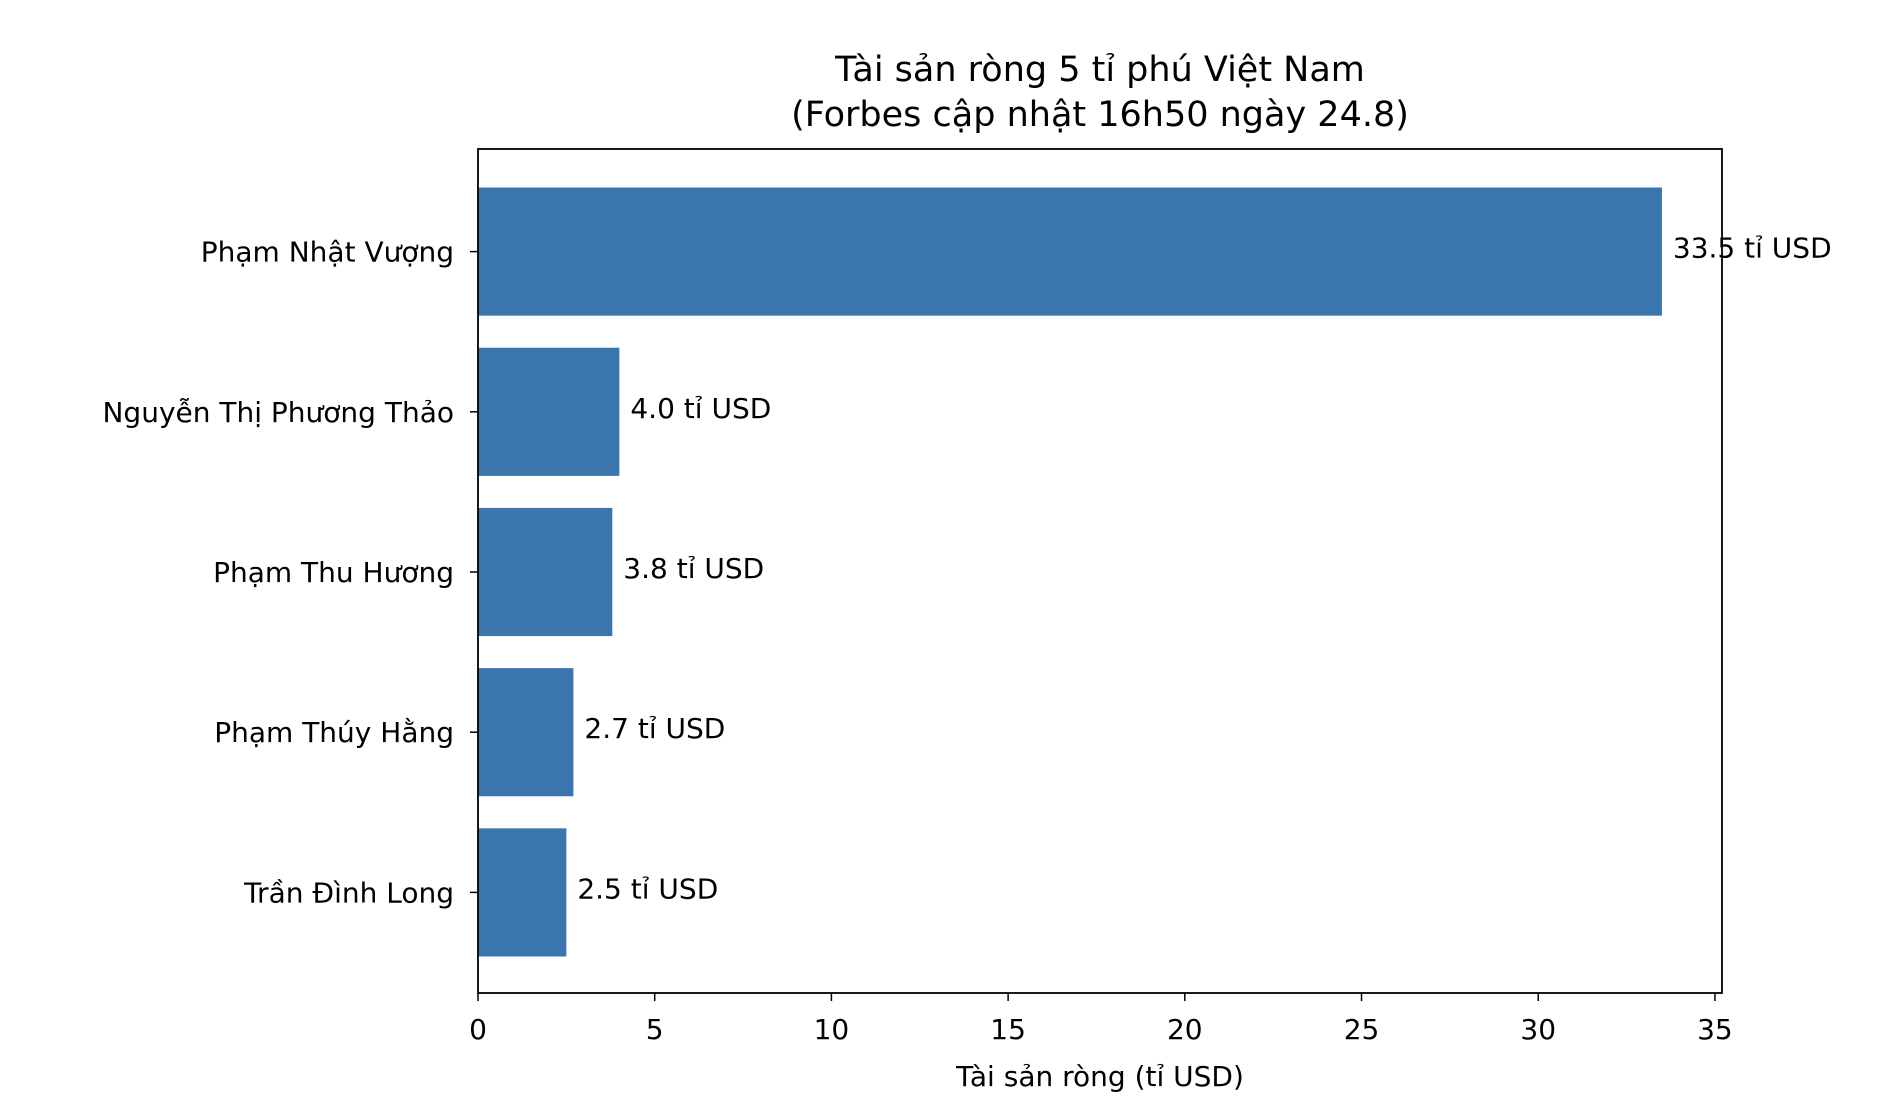  I want to click on x-tick-label: 25, so click(1362, 1029).